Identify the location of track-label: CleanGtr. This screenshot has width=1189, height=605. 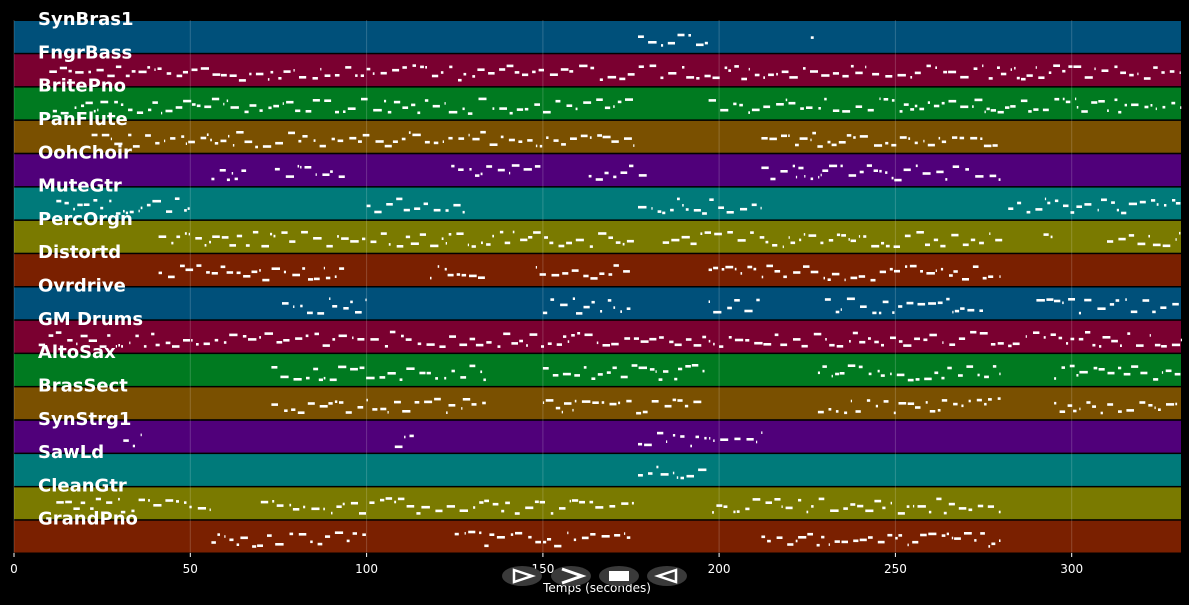
(82, 485).